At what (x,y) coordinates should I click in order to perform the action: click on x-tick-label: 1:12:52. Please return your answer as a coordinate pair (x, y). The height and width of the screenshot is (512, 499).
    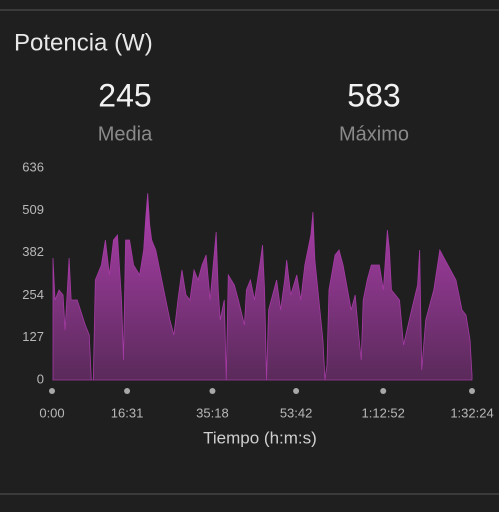
    Looking at the image, I should click on (383, 412).